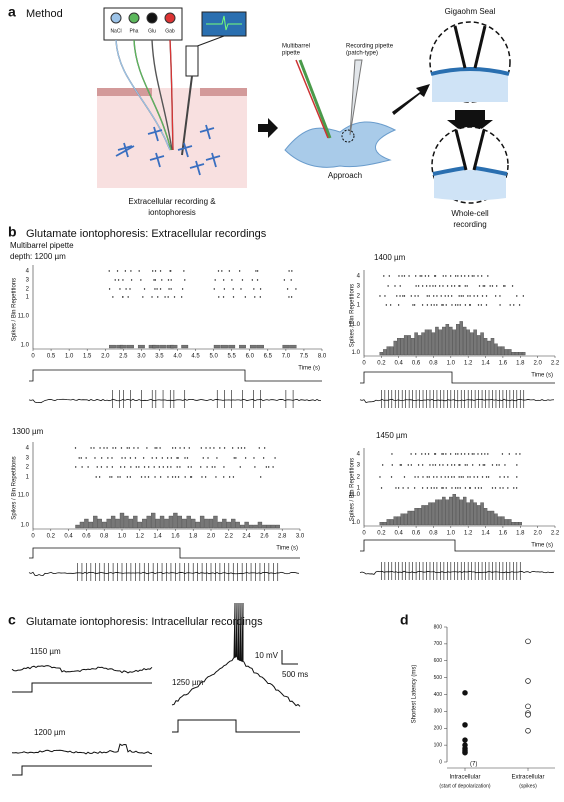 The image size is (564, 802). Describe the element at coordinates (141, 357) in the screenshot. I see `x-tick-label: 3.0` at that location.